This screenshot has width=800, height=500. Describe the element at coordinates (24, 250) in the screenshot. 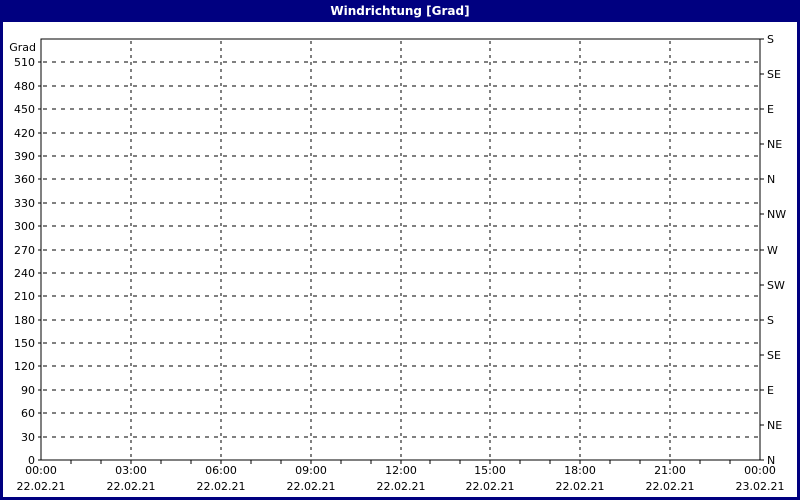

I see `y-axis-left-label: 270` at that location.